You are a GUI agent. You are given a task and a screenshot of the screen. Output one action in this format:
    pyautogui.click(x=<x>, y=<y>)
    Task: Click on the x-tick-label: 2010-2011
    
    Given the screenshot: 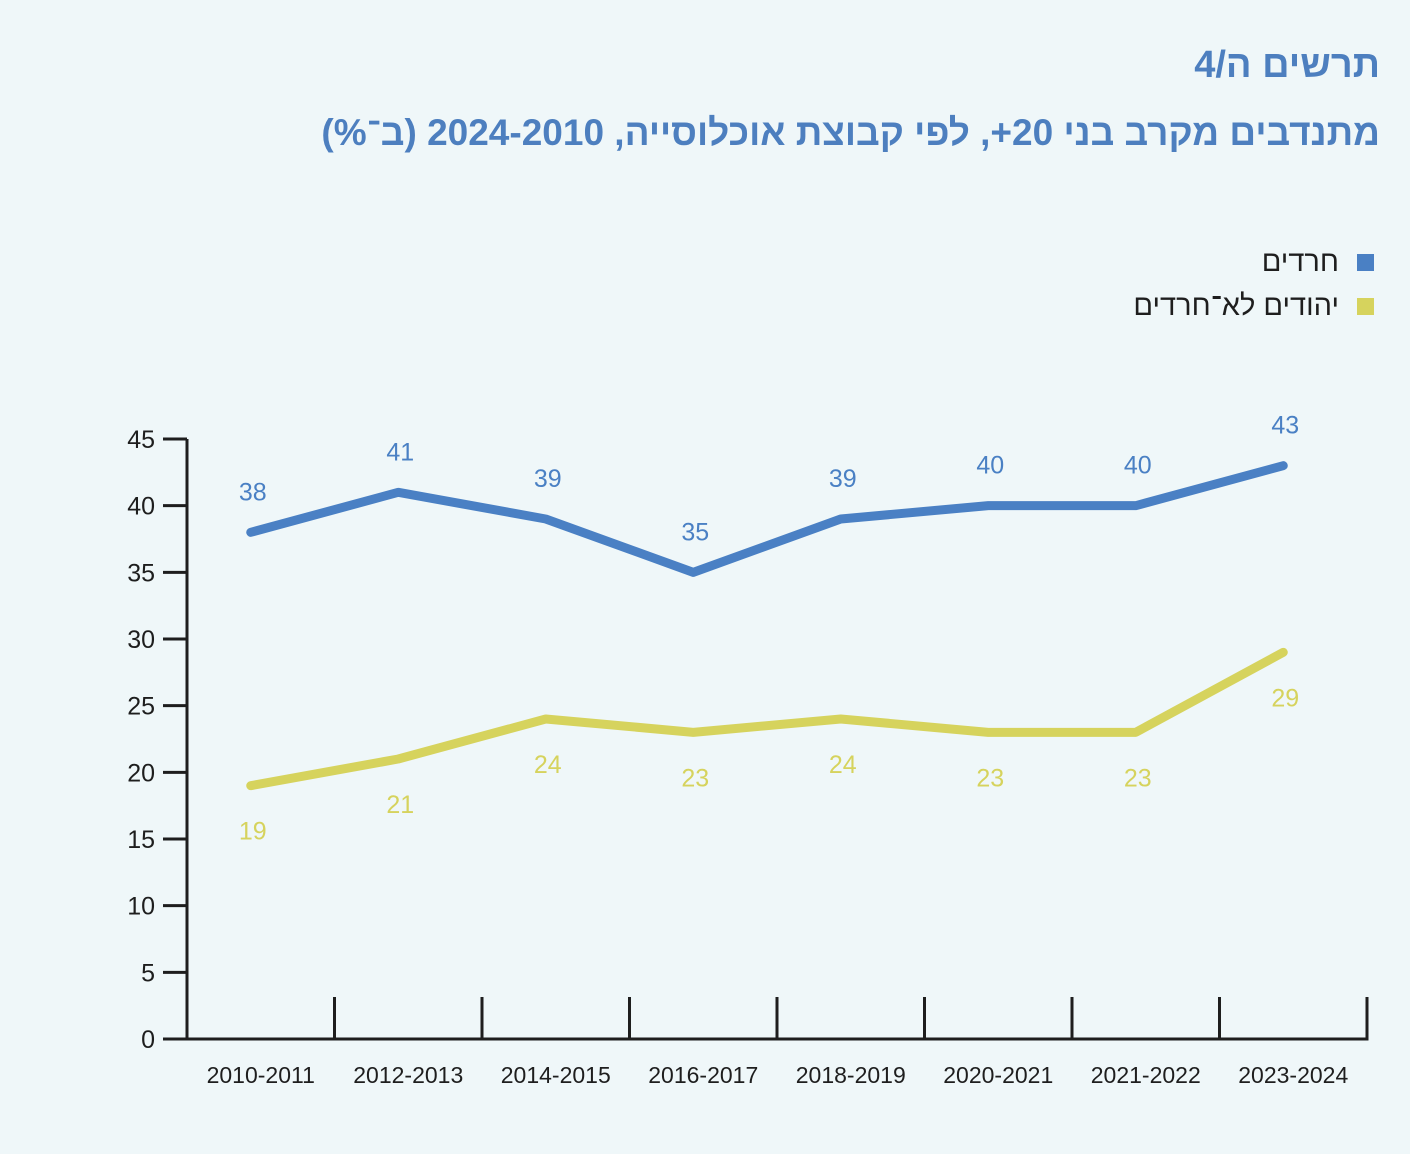 What is the action you would take?
    pyautogui.click(x=261, y=1075)
    